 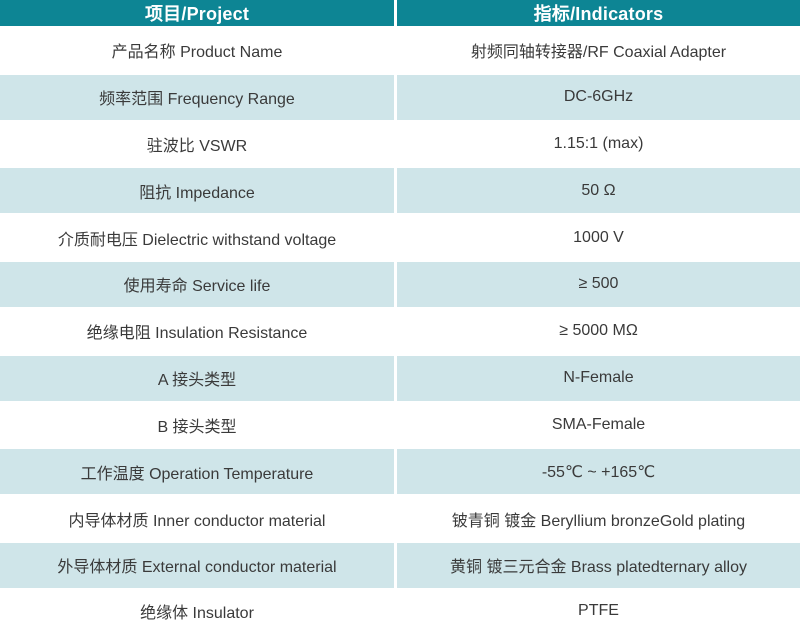 What do you see at coordinates (198, 285) in the screenshot?
I see `project-cell: 使用寿命 Service life` at bounding box center [198, 285].